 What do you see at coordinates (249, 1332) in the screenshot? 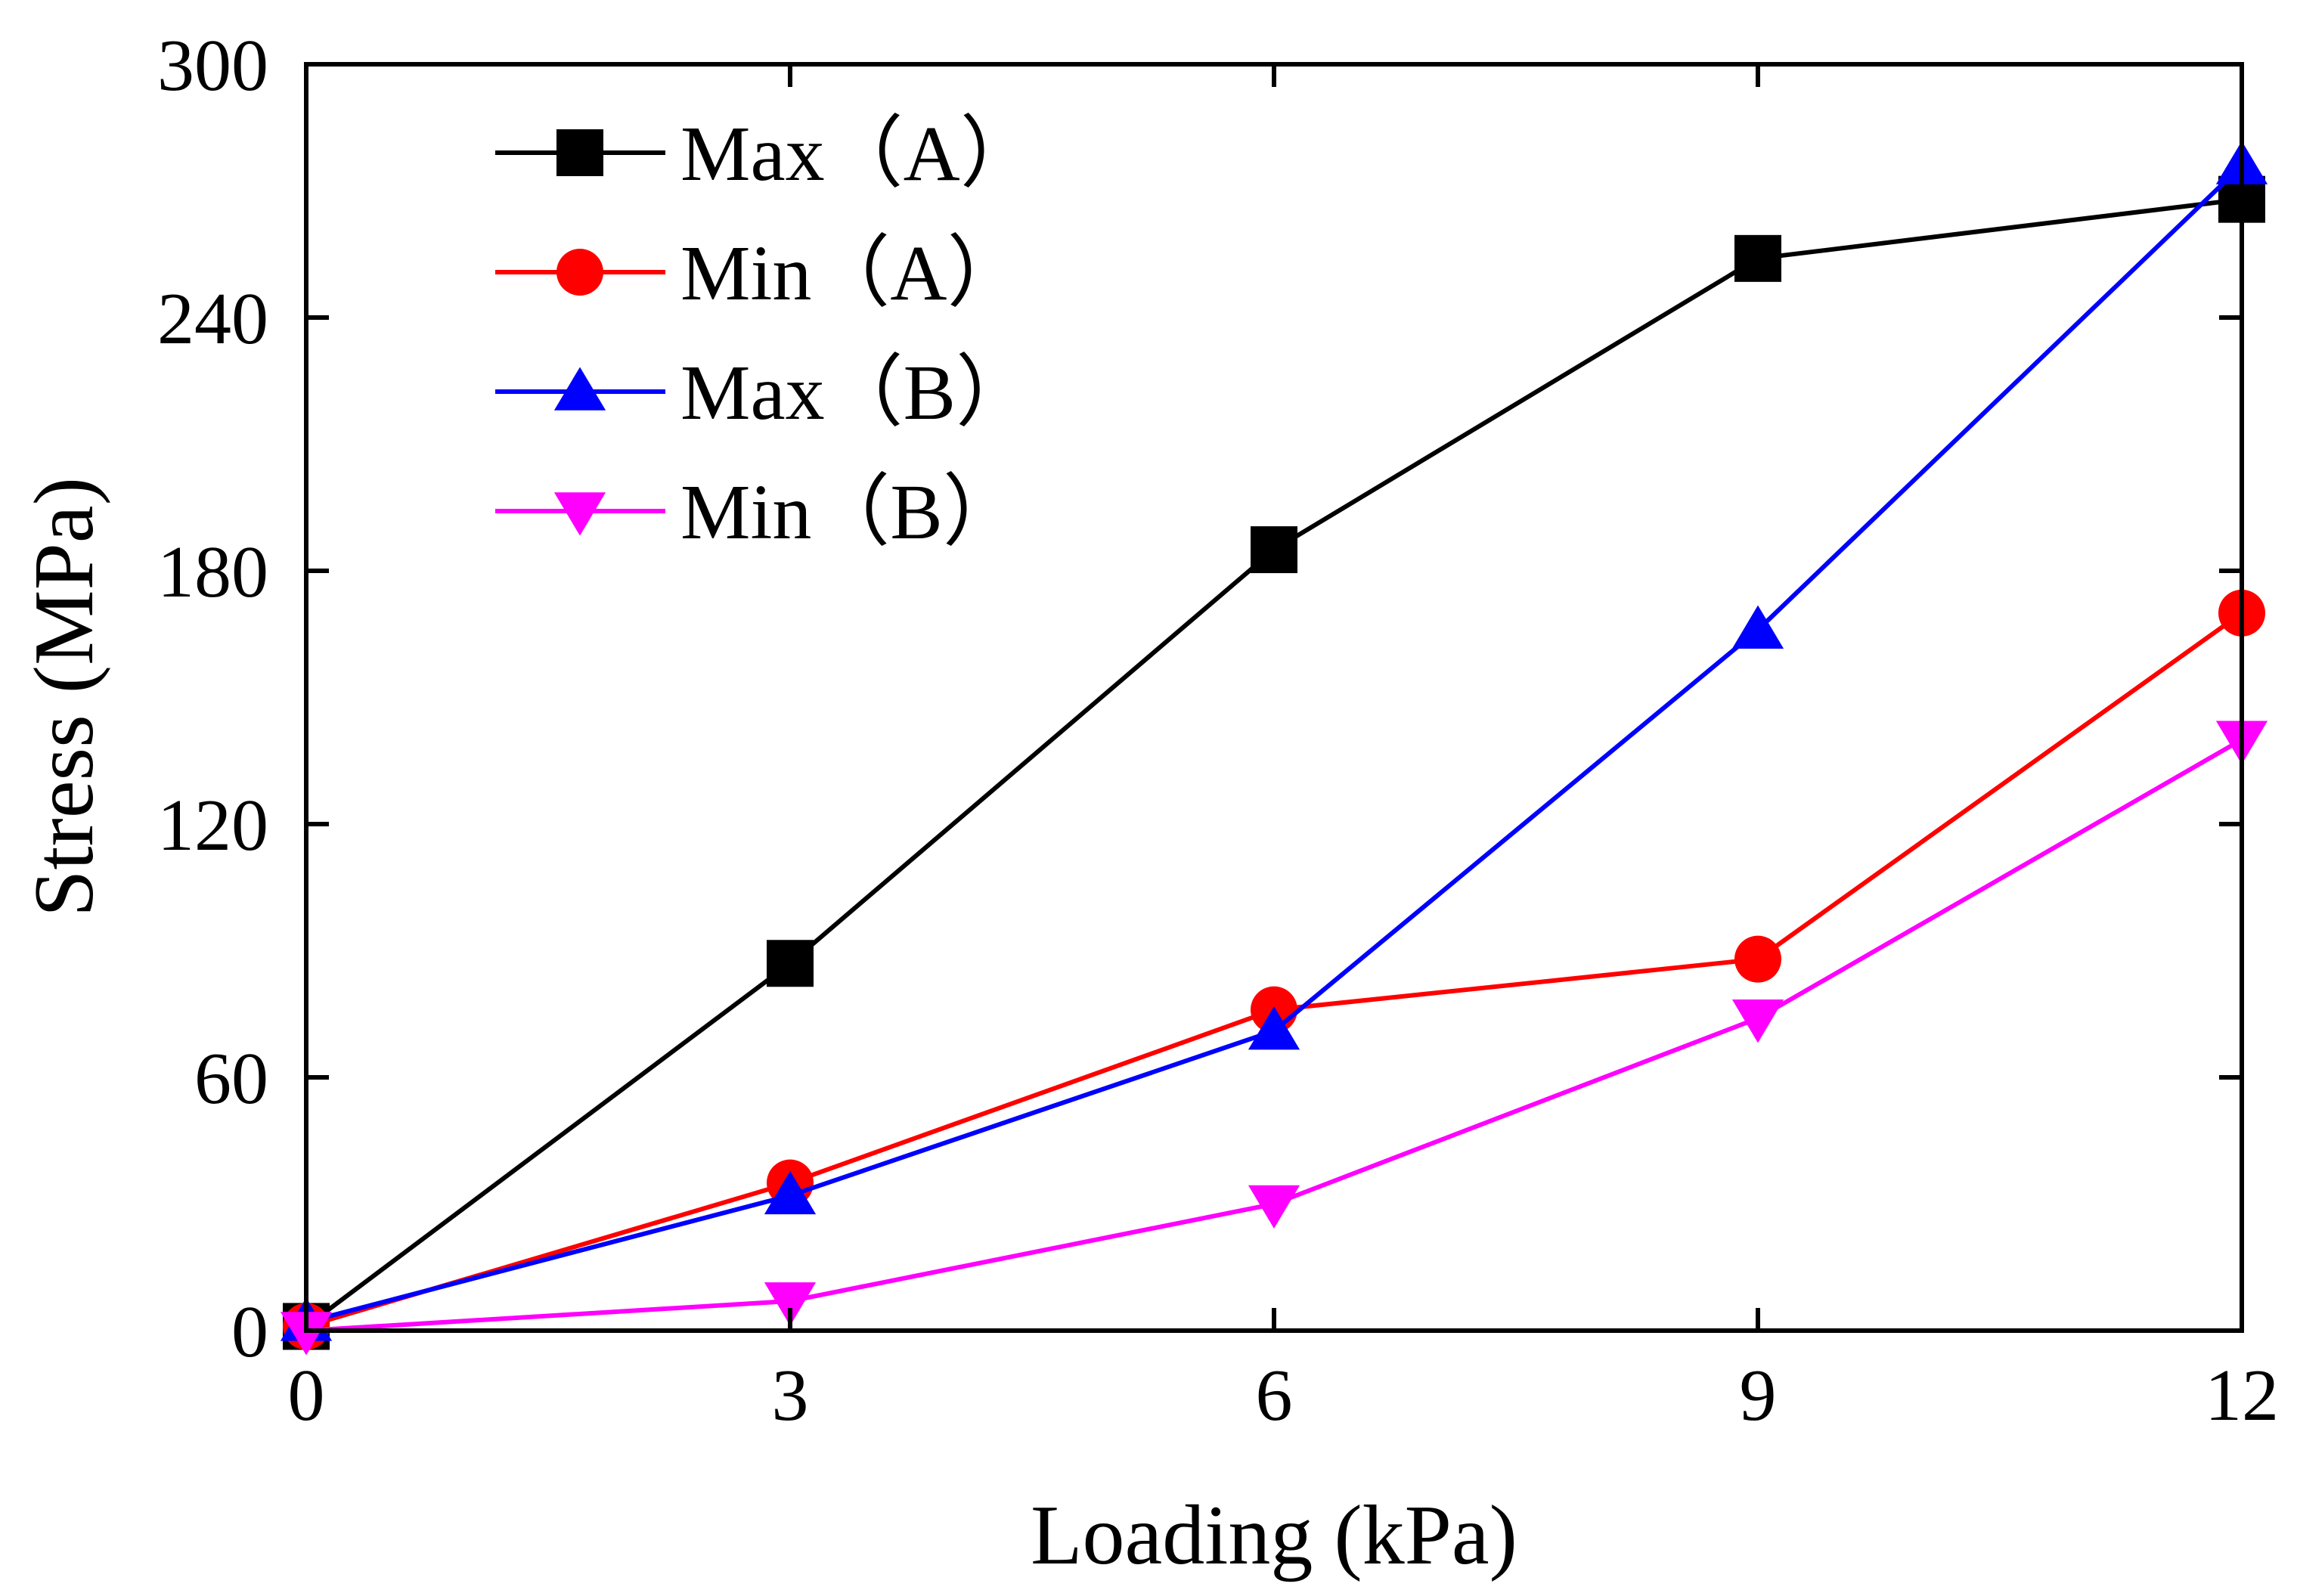
I see `y-tick-label: 0` at bounding box center [249, 1332].